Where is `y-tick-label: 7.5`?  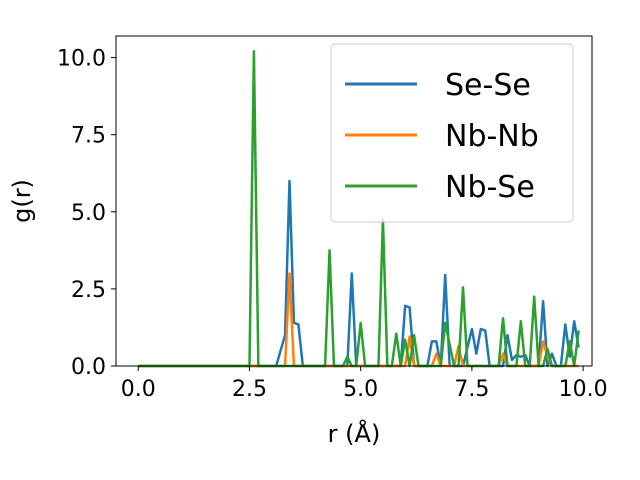 y-tick-label: 7.5 is located at coordinates (88, 136).